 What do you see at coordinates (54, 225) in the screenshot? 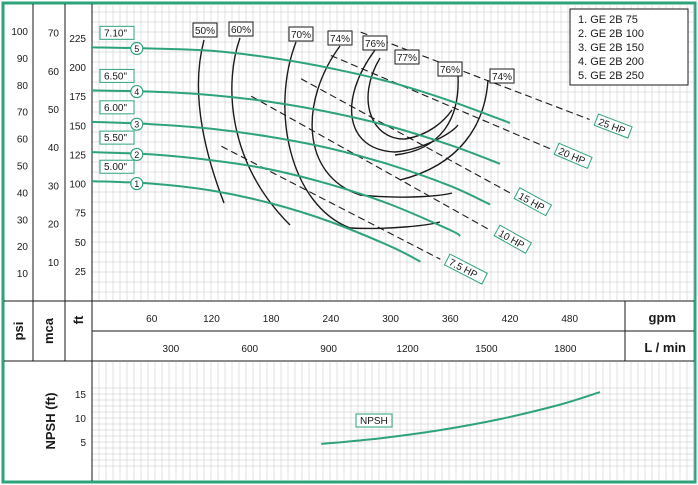
I see `mca-tick-label: 20` at bounding box center [54, 225].